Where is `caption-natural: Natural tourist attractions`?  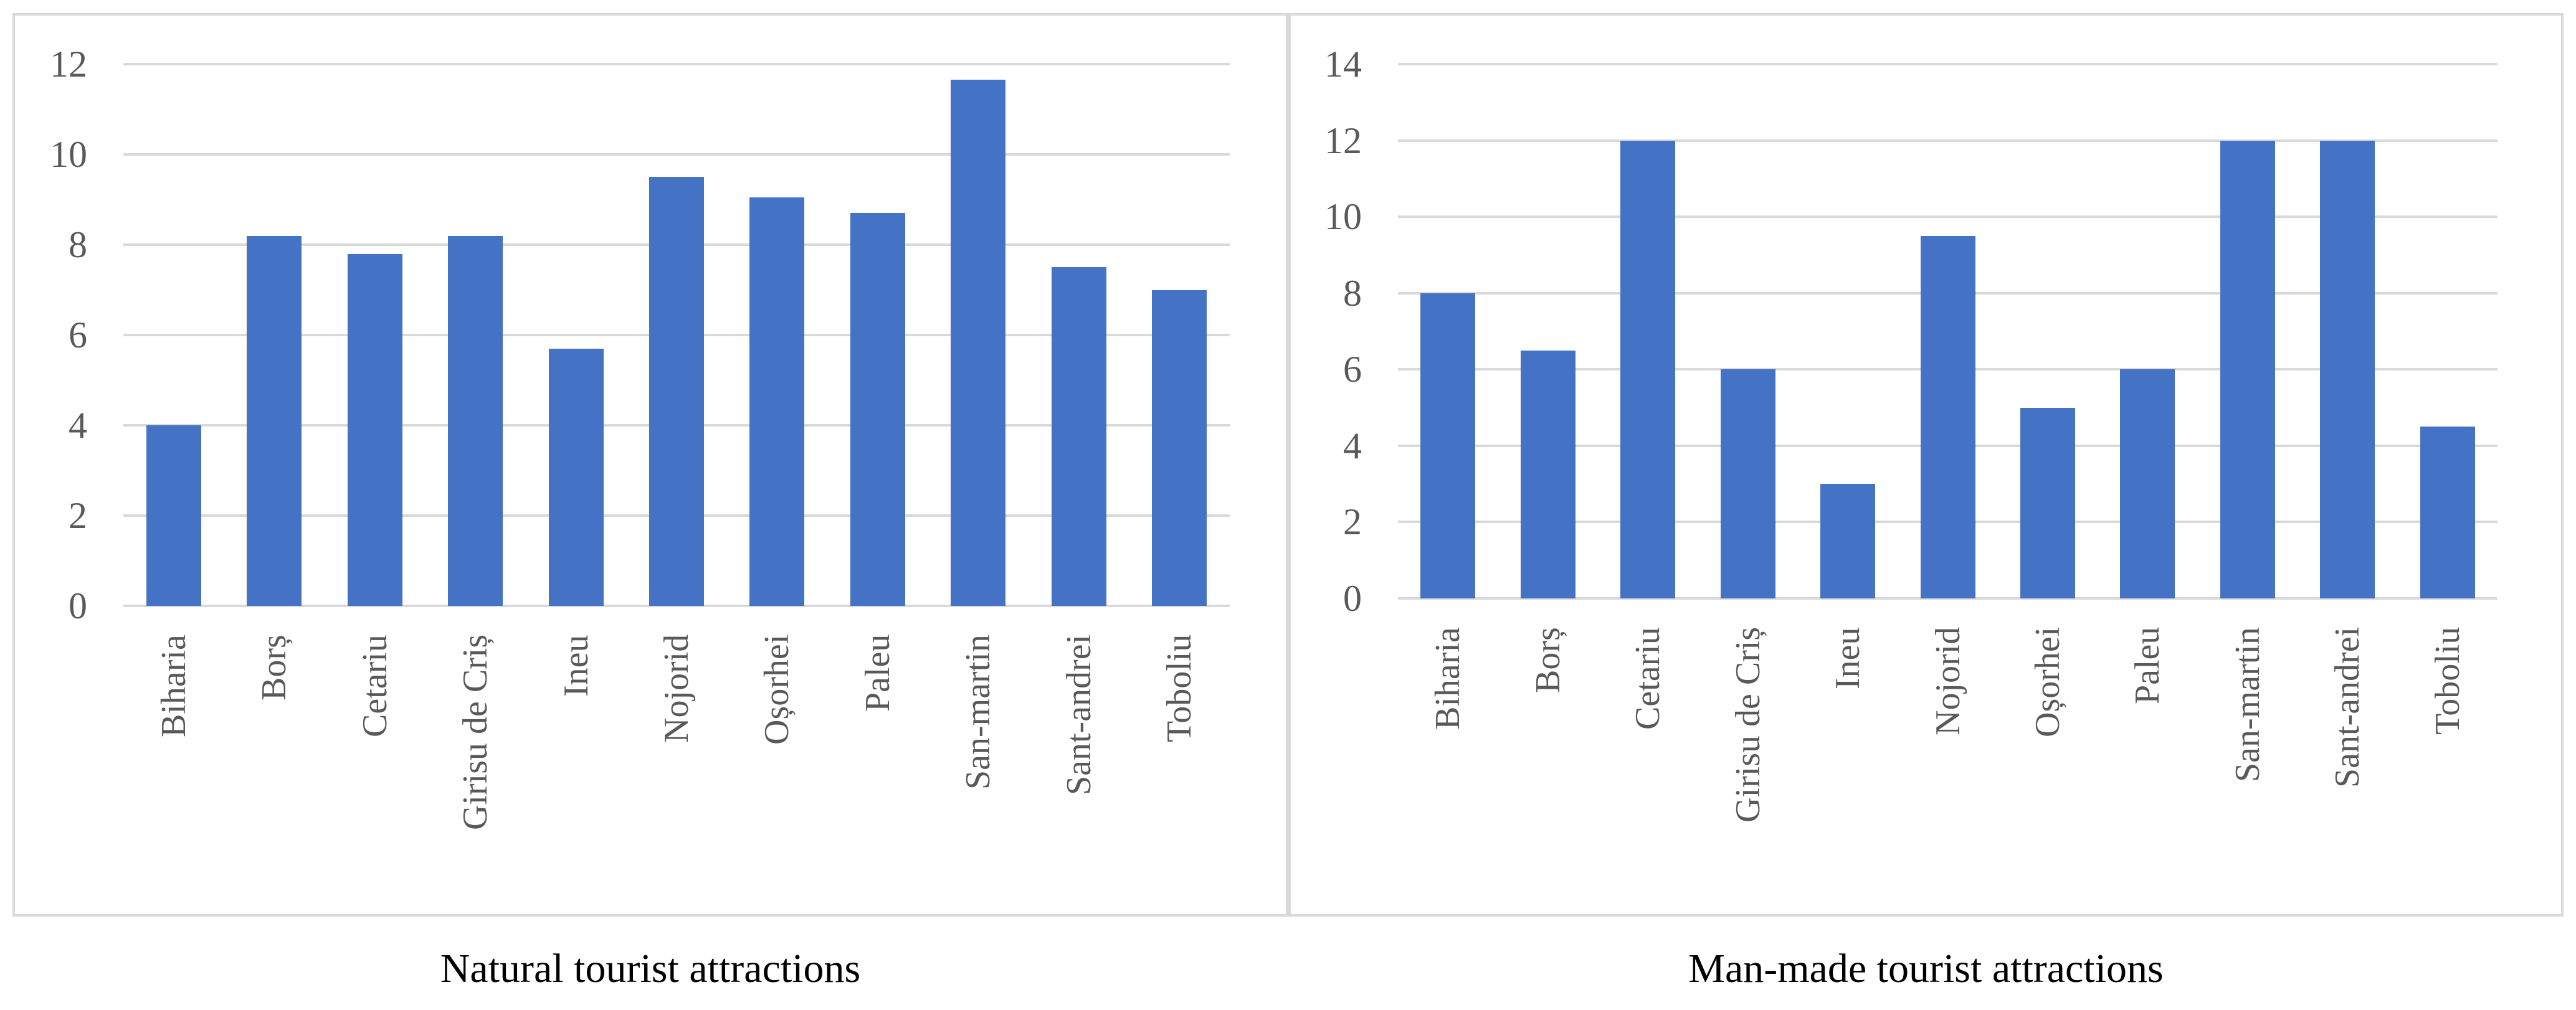 caption-natural: Natural tourist attractions is located at coordinates (650, 968).